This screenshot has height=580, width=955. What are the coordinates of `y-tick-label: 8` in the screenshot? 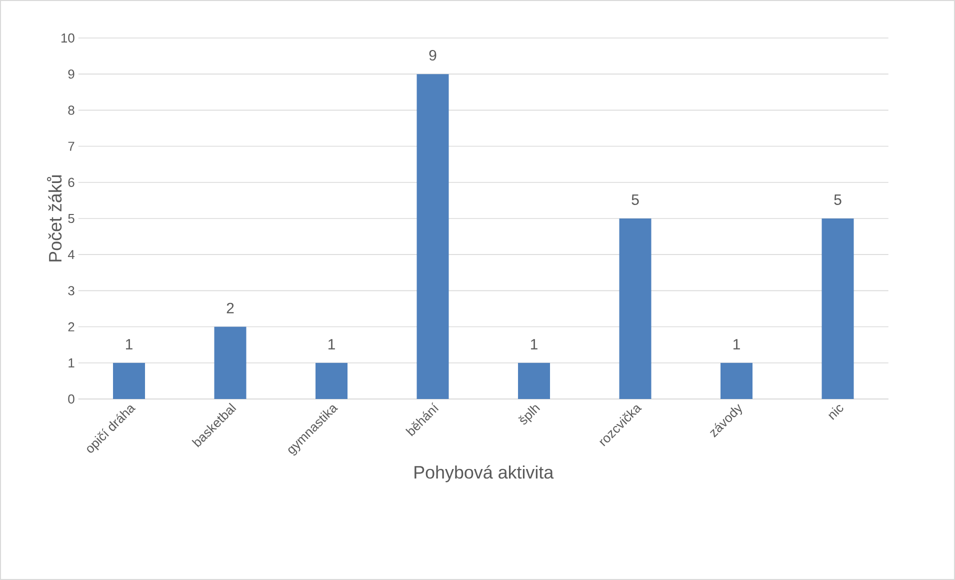 It's located at (71, 110).